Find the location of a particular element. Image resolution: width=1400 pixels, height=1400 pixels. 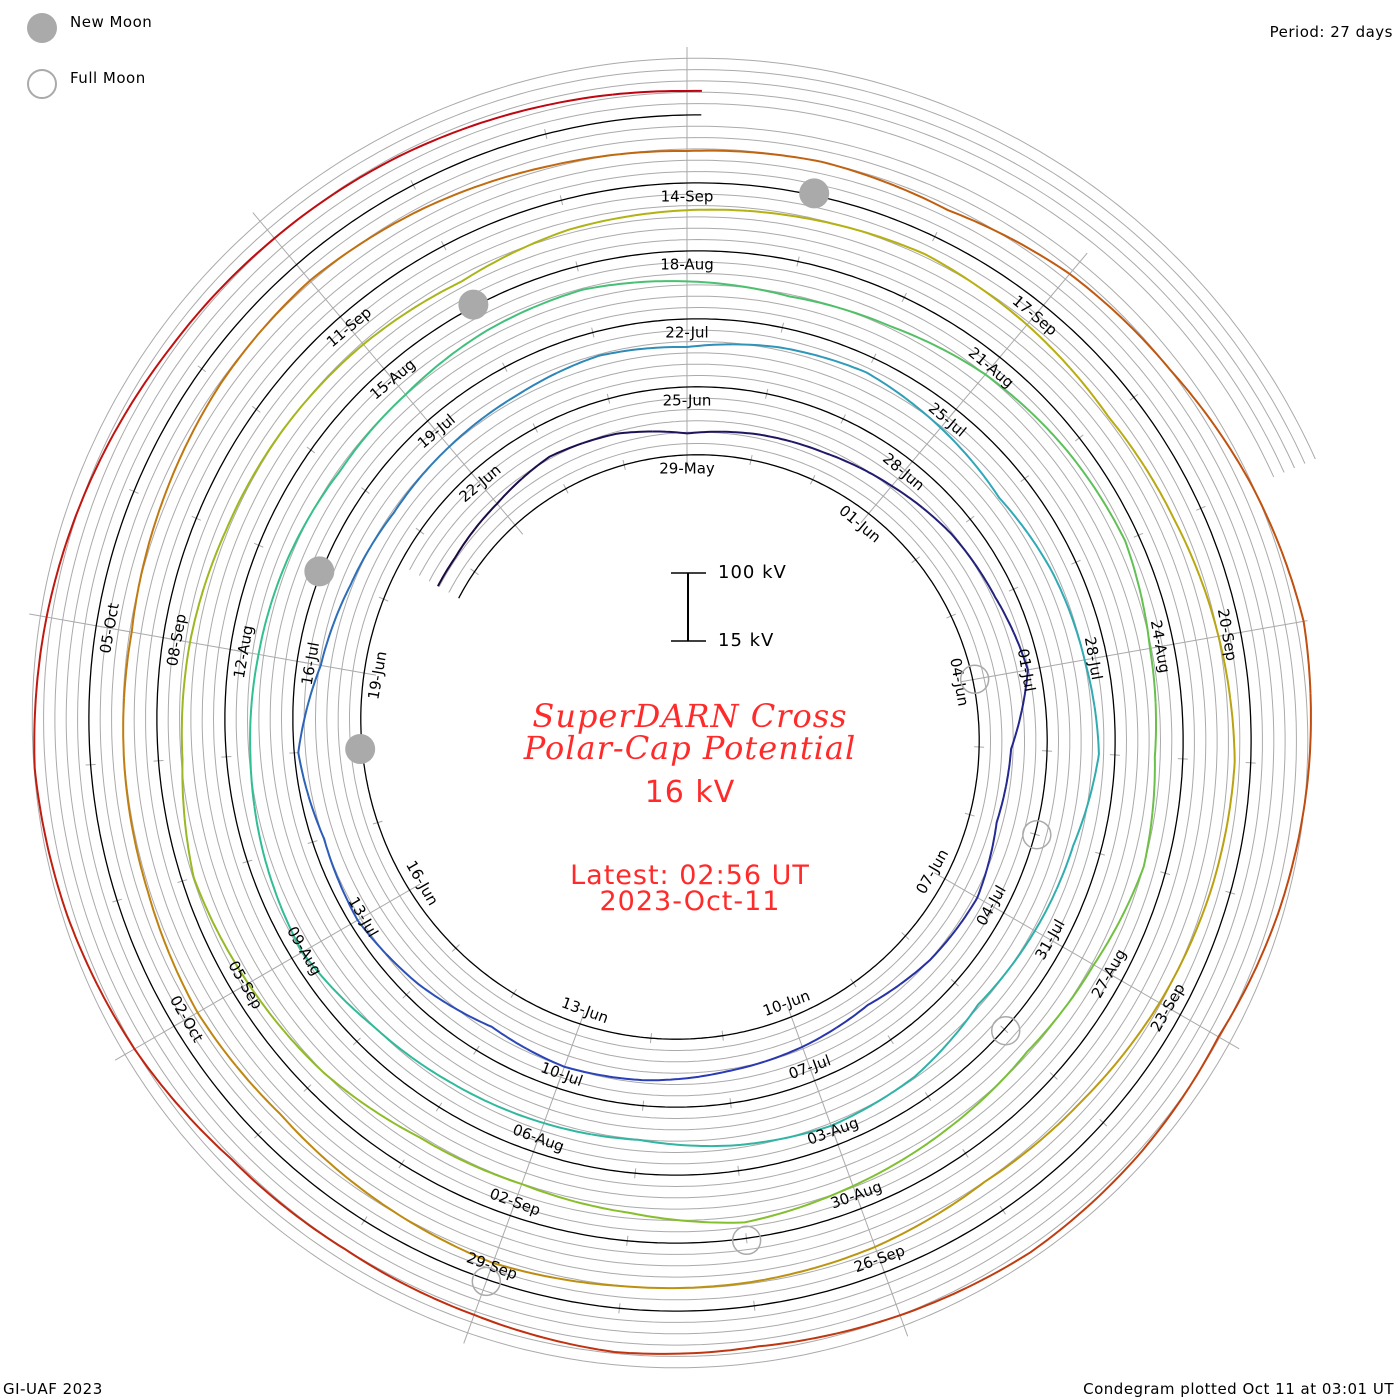

footer-credit: GI-UAF 2023 is located at coordinates (53, 1389).